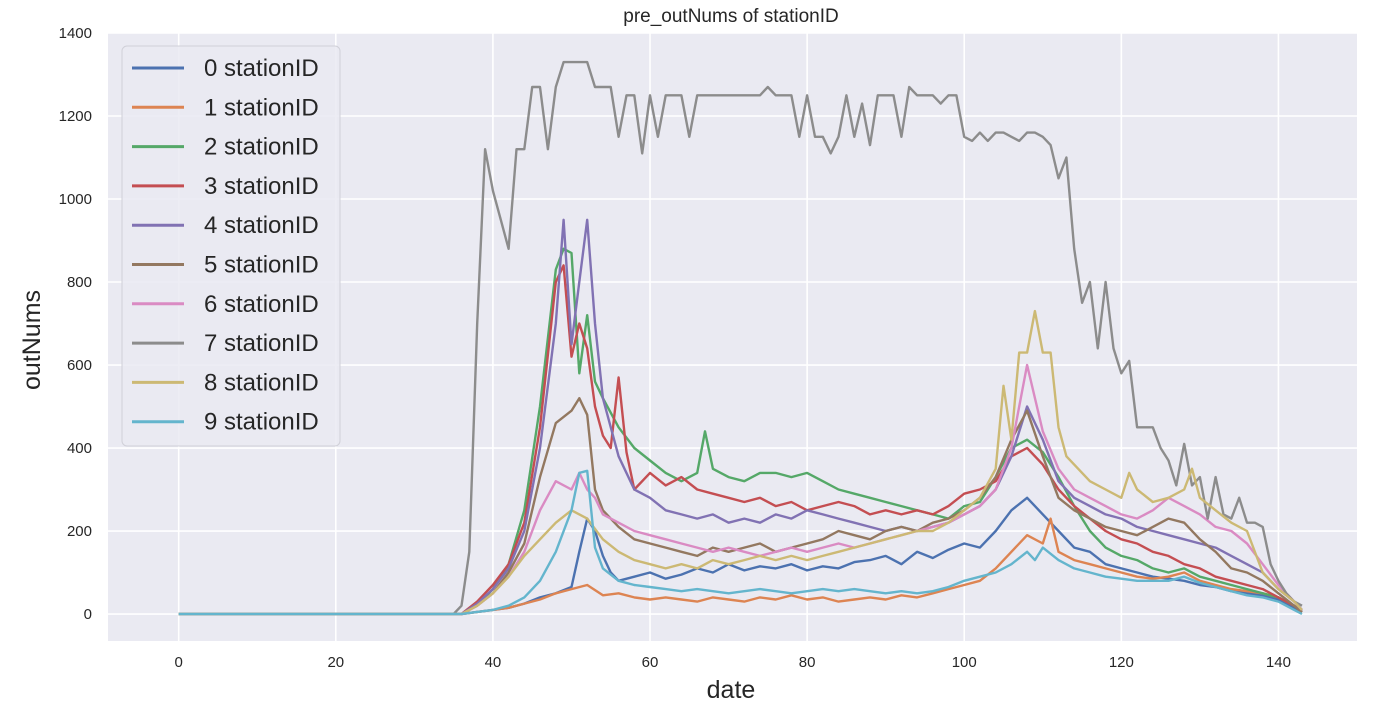  I want to click on legend-label-9: 9 stationID, so click(261, 422).